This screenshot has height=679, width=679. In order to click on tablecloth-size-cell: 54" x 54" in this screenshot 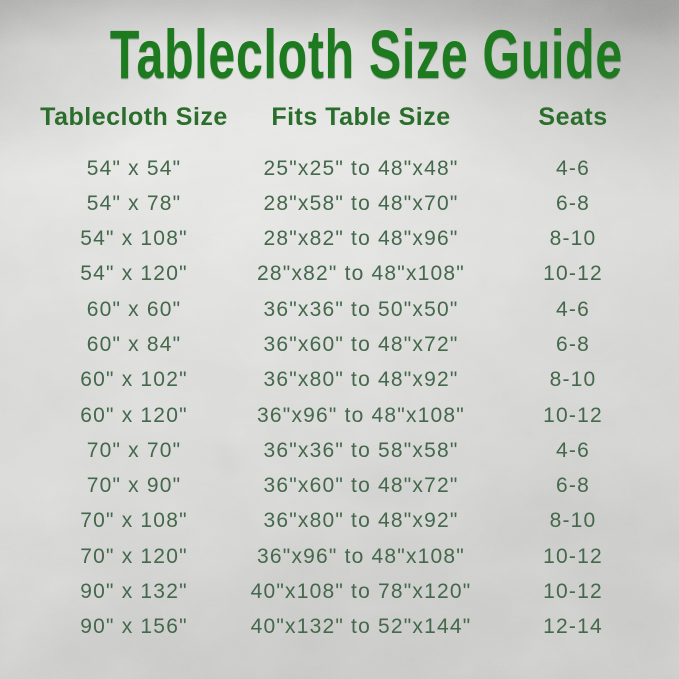, I will do `click(134, 168)`.